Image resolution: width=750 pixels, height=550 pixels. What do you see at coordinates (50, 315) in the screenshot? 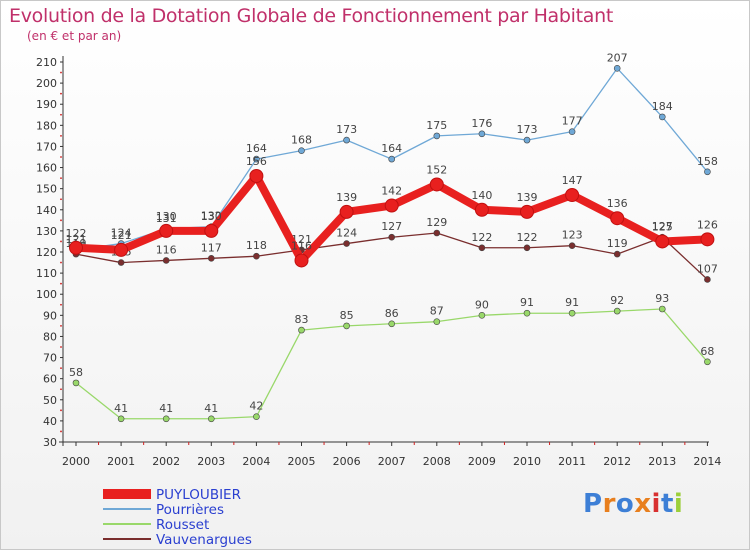
I see `y-tick-label: 90` at bounding box center [50, 315].